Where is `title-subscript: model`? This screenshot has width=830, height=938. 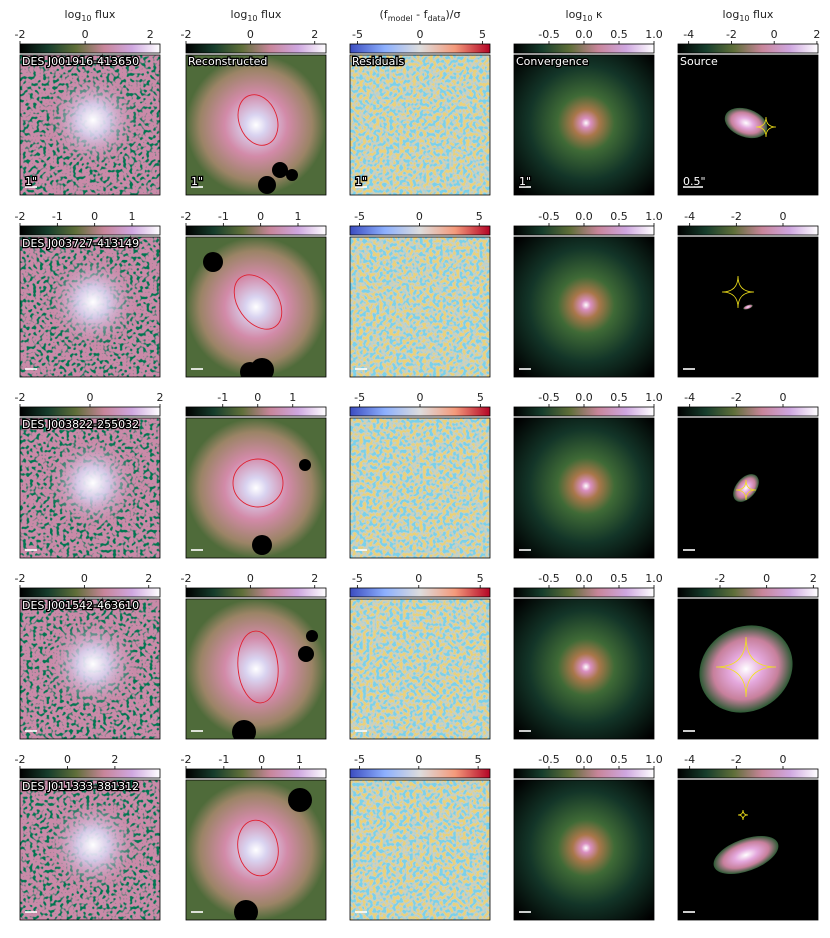
title-subscript: model is located at coordinates (400, 18).